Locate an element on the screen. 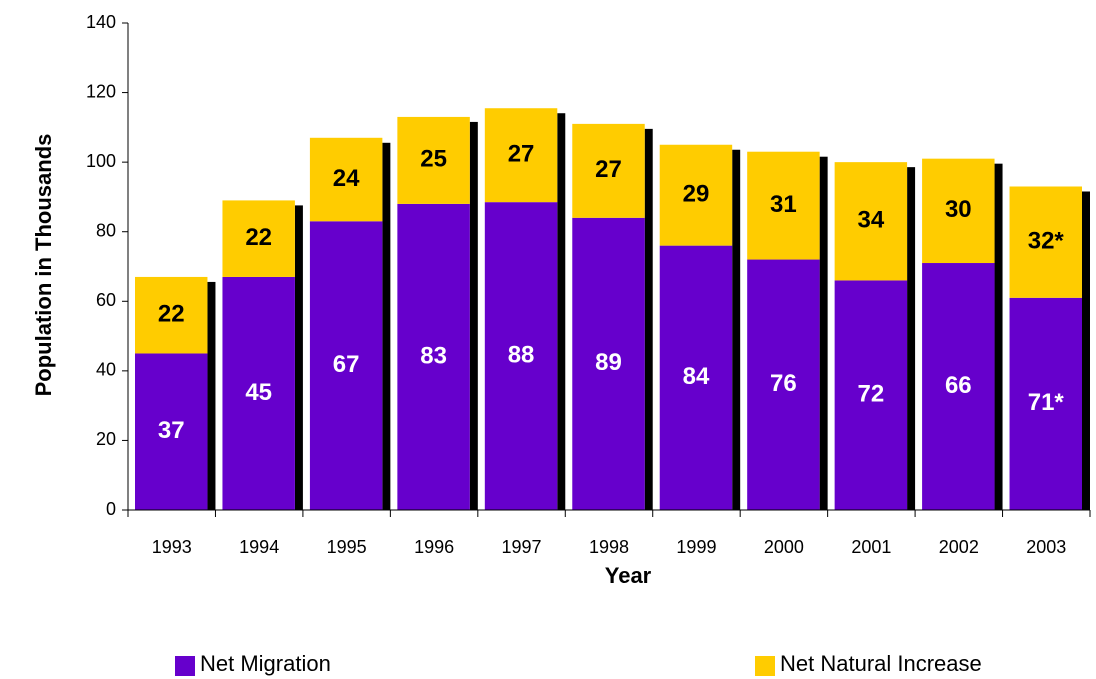 This screenshot has width=1096, height=679. data-label: 71* is located at coordinates (1046, 402).